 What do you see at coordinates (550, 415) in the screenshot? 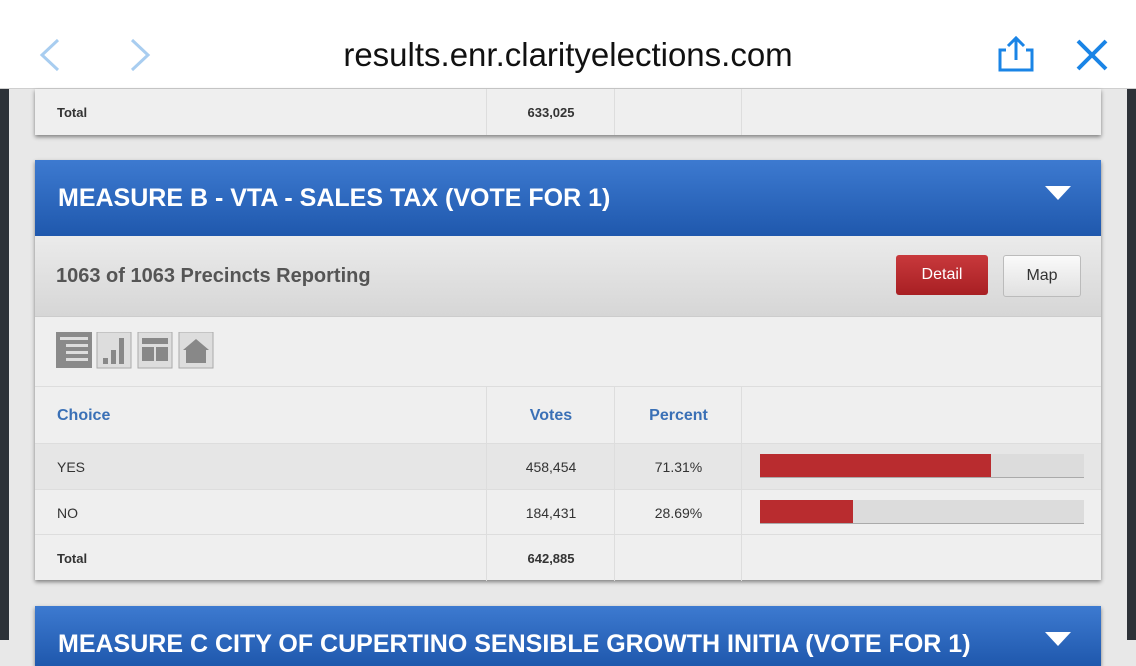
I see `header-votes: Votes` at bounding box center [550, 415].